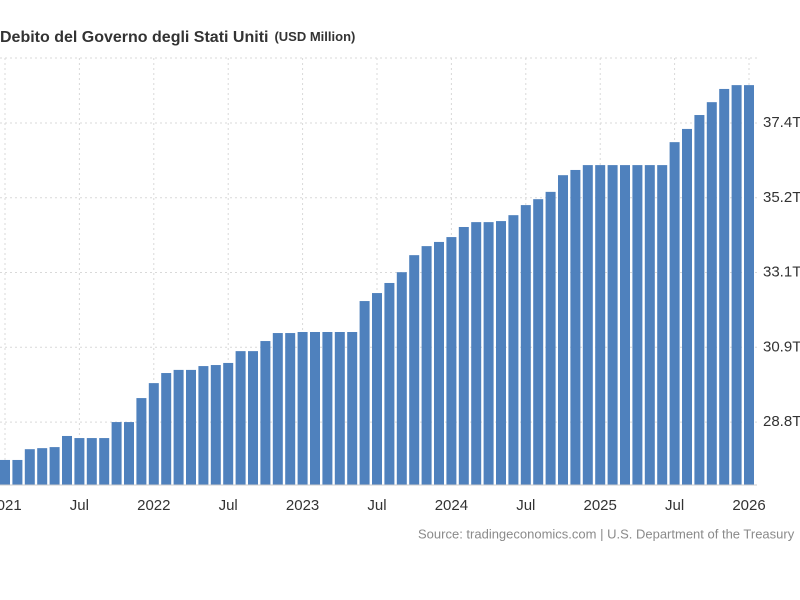  Describe the element at coordinates (748, 505) in the screenshot. I see `x-tick-label: 2026` at that location.